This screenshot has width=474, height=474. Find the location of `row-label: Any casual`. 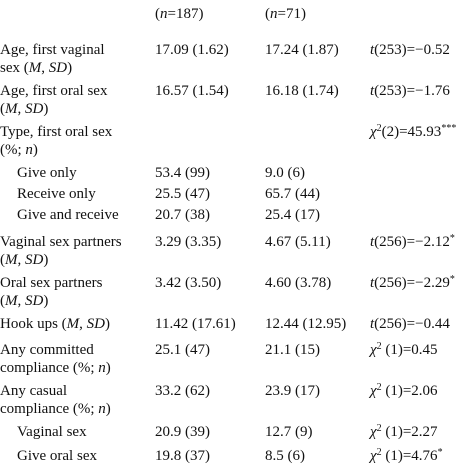

row-label: Any casual is located at coordinates (33, 391).